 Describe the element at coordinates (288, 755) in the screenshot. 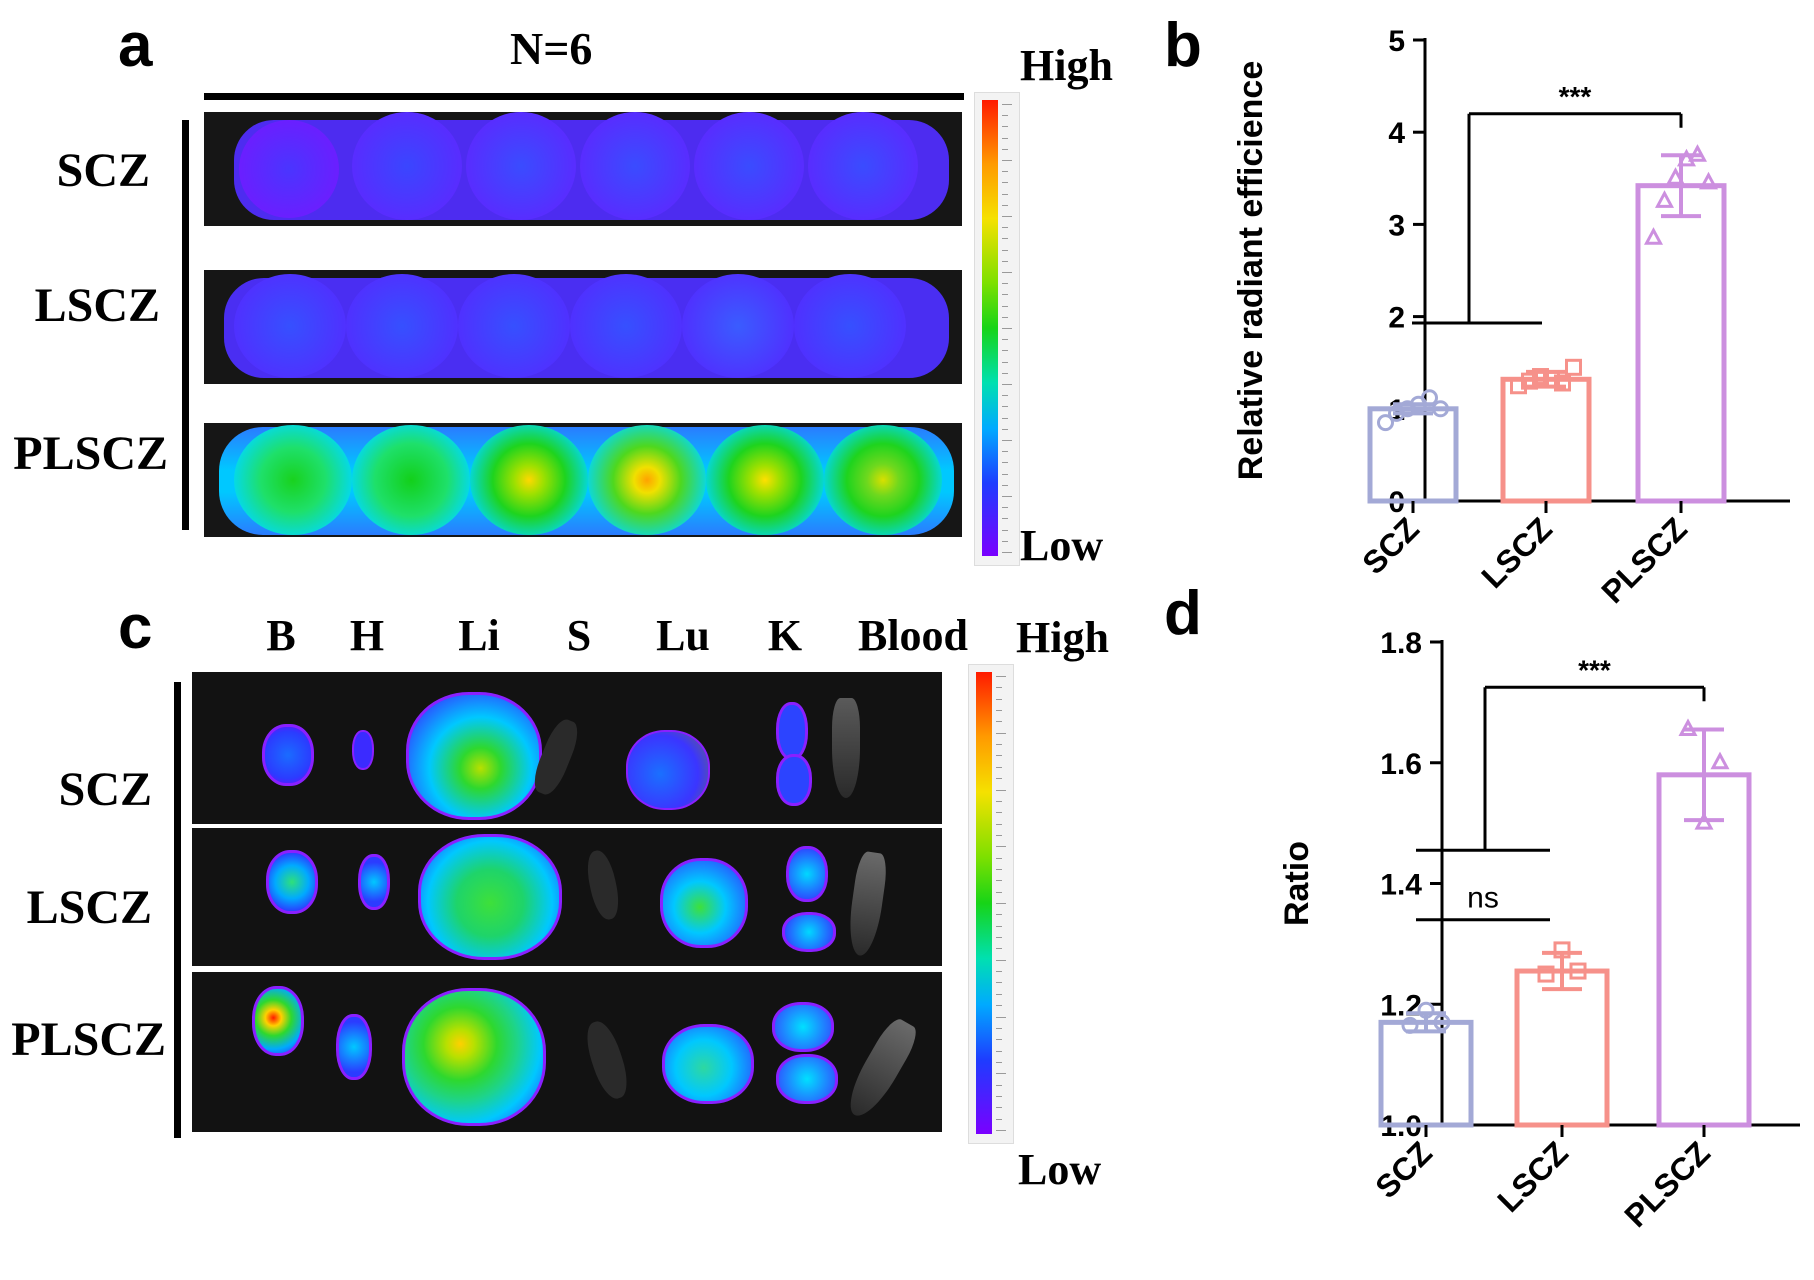

I see `organ-scz-b` at that location.